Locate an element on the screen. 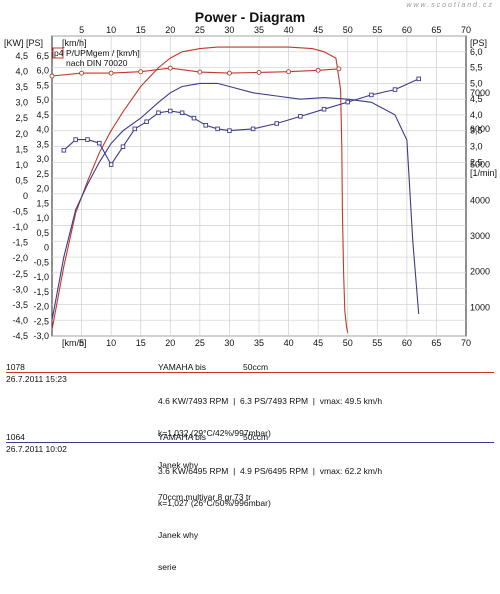 This screenshot has width=500, height=594. run-note: 70ccm,multivar 8 gr,73 tr is located at coordinates (205, 497).